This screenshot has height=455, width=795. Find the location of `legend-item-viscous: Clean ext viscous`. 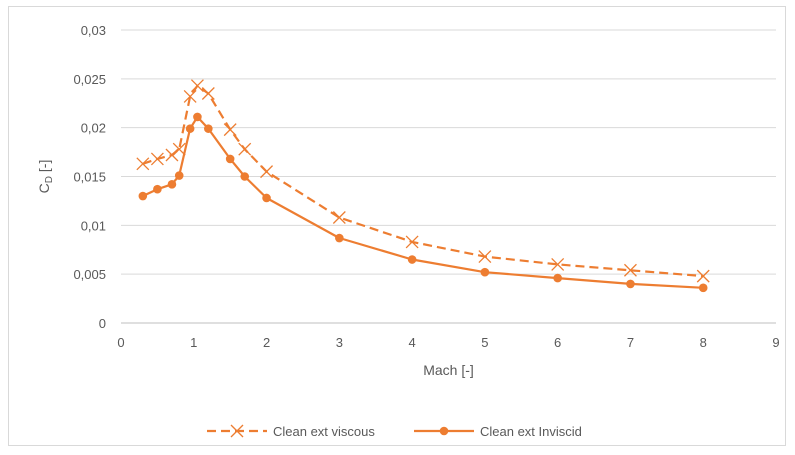

legend-item-viscous: Clean ext viscous is located at coordinates (291, 431).